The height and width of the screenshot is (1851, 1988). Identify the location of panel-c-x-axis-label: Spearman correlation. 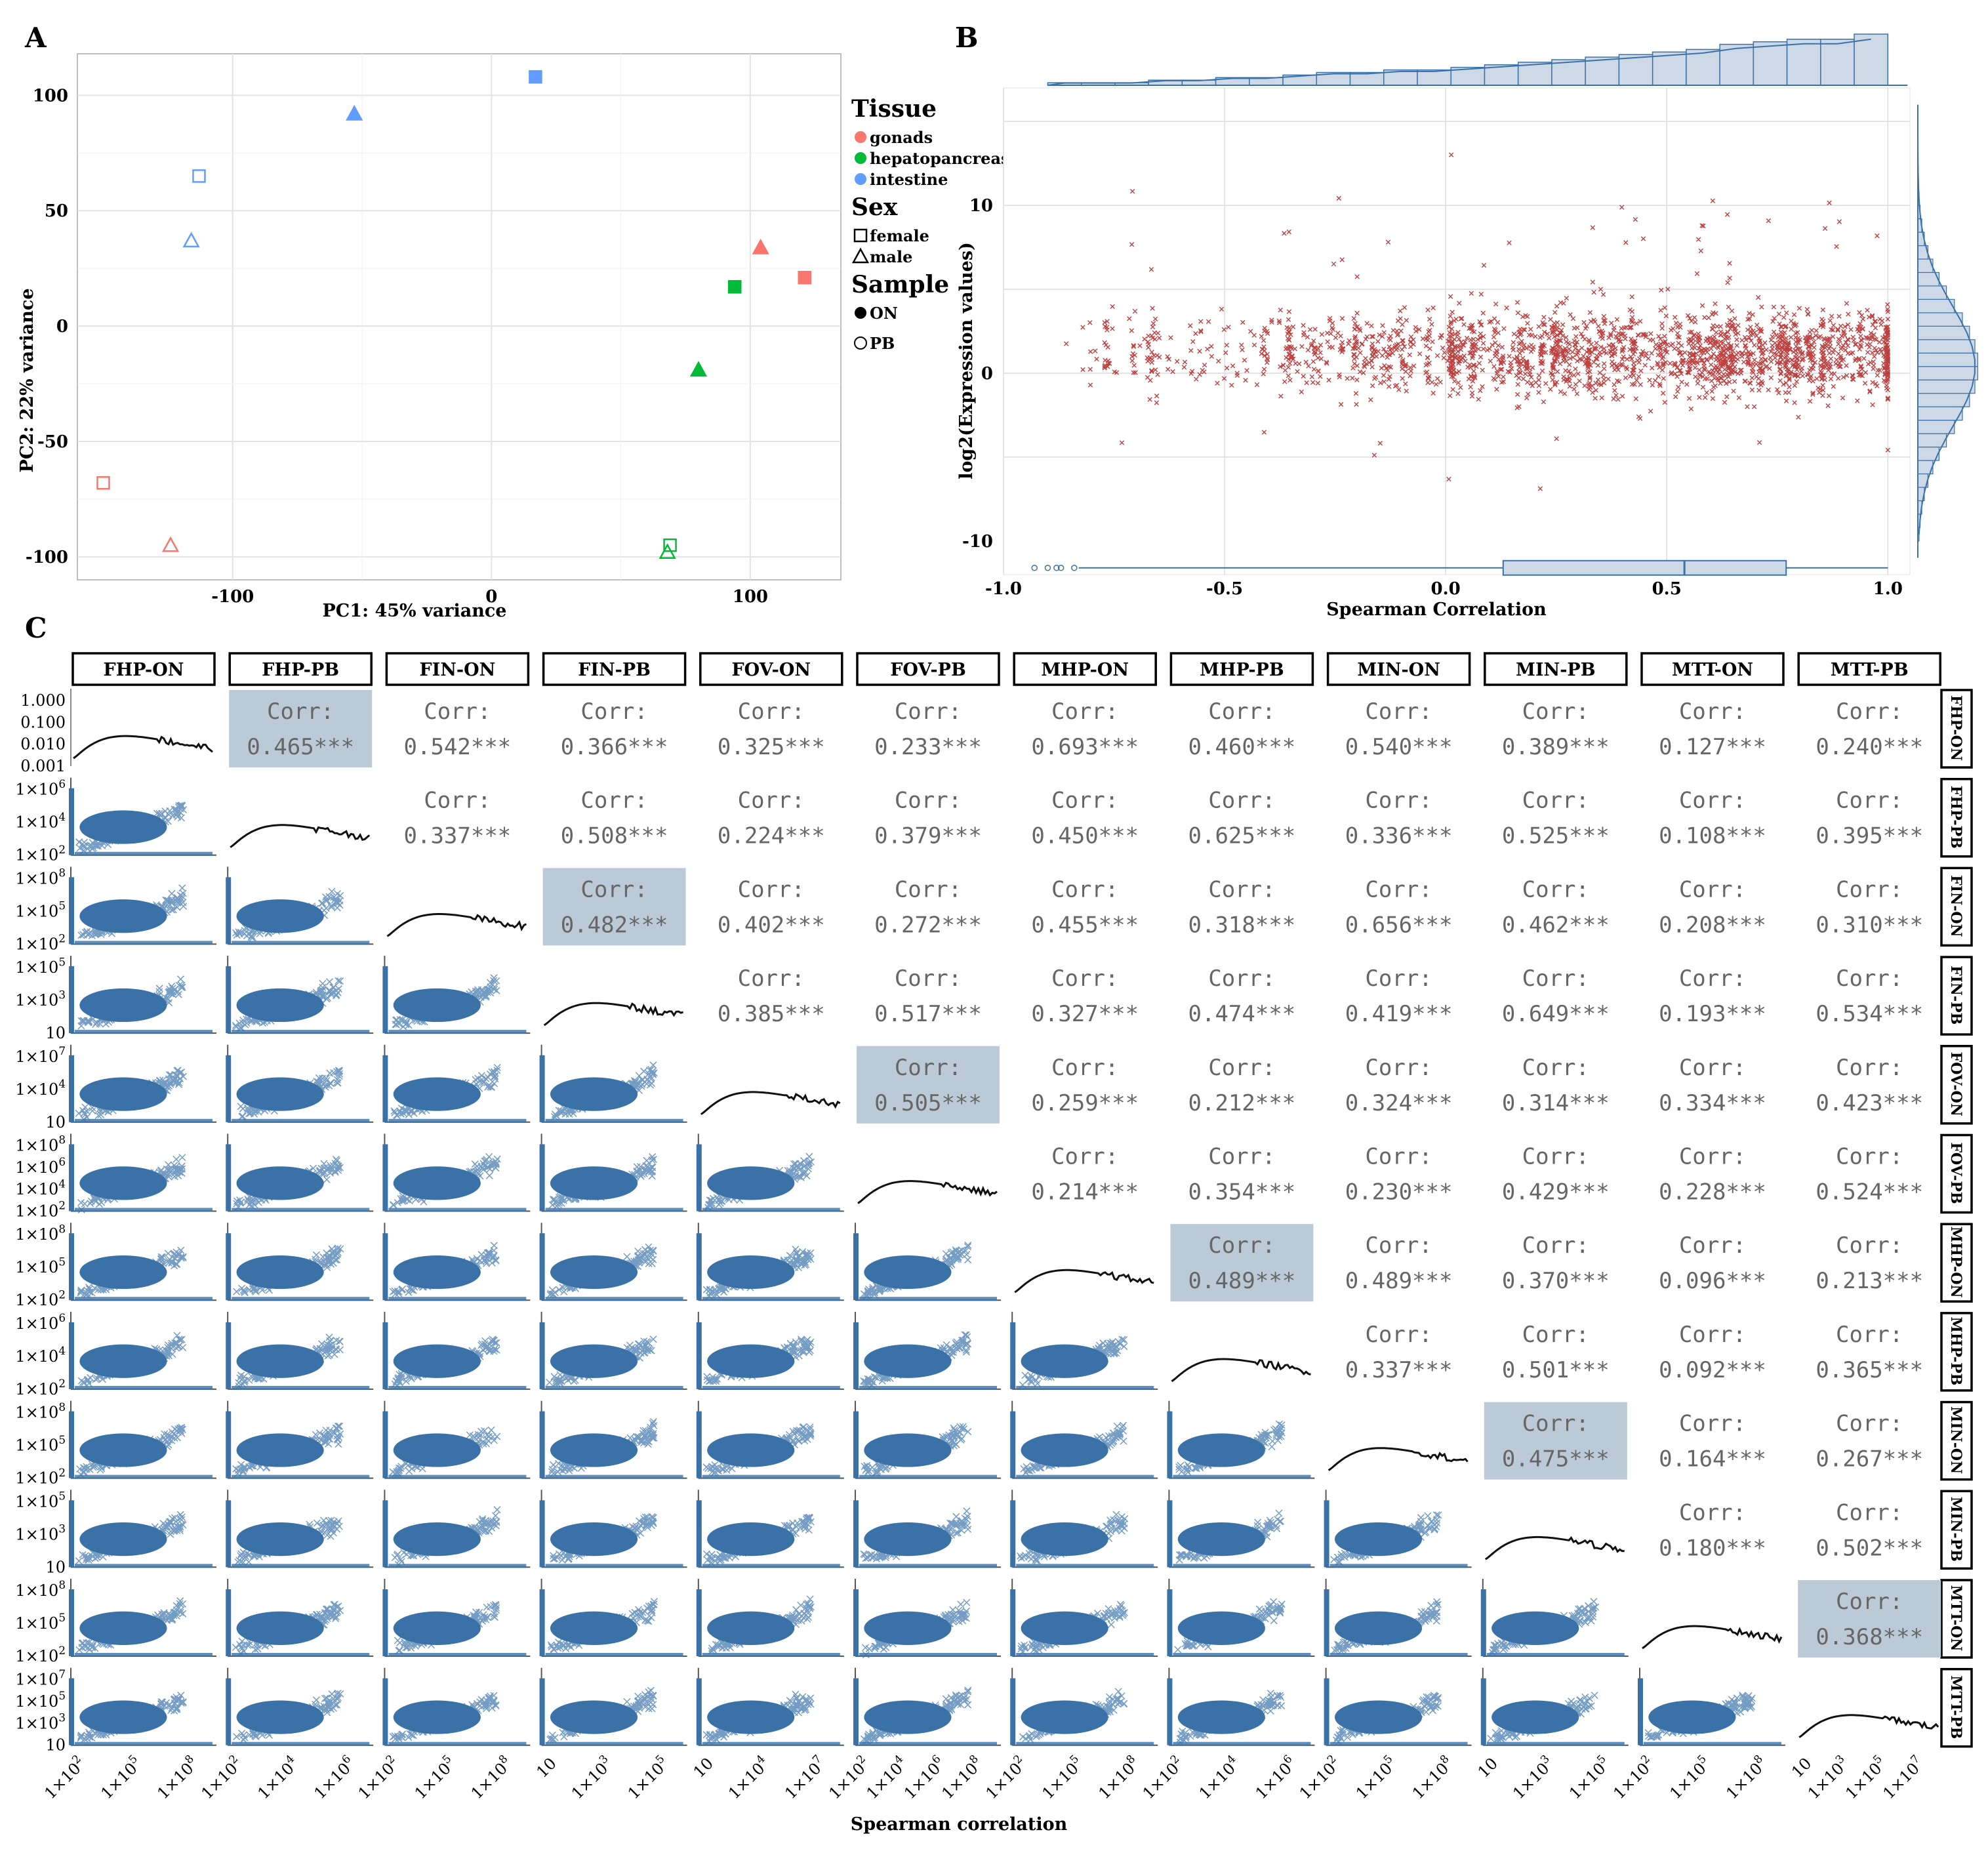
(959, 1825).